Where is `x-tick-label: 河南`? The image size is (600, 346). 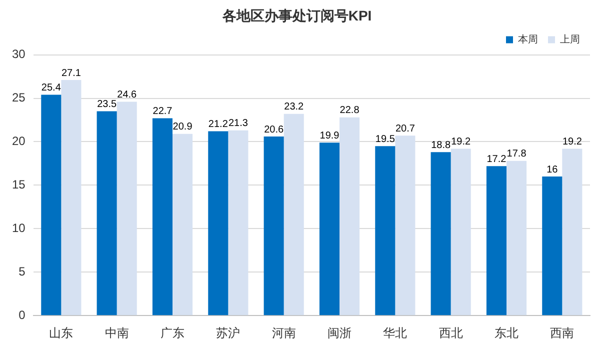 x-tick-label: 河南 is located at coordinates (284, 333).